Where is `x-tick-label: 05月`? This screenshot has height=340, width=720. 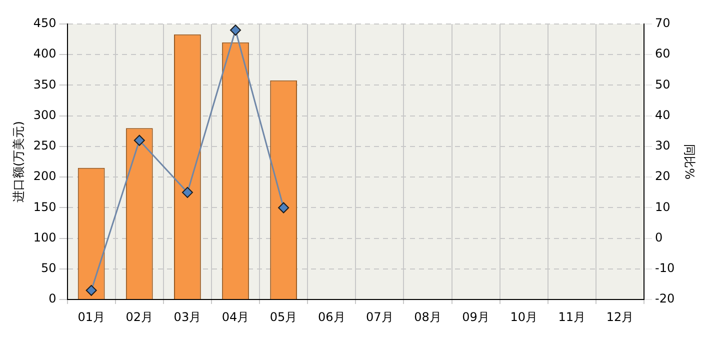
x-tick-label: 05月 is located at coordinates (284, 317).